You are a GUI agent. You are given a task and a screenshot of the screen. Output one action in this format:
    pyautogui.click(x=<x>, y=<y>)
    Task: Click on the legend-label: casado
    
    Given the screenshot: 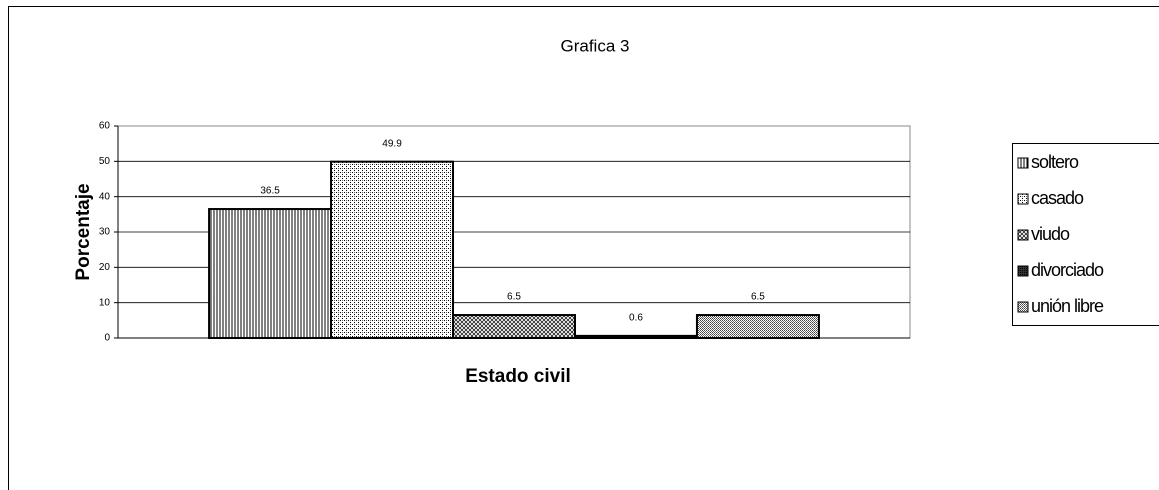 What is the action you would take?
    pyautogui.click(x=1057, y=198)
    